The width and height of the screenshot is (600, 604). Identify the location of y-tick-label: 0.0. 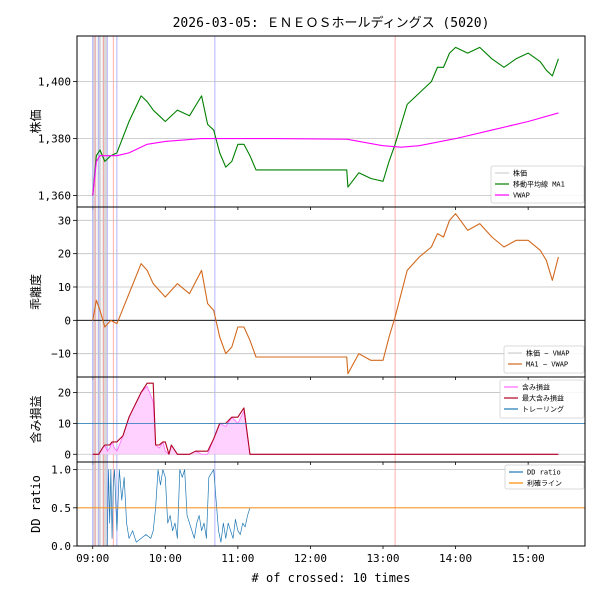
(61, 546).